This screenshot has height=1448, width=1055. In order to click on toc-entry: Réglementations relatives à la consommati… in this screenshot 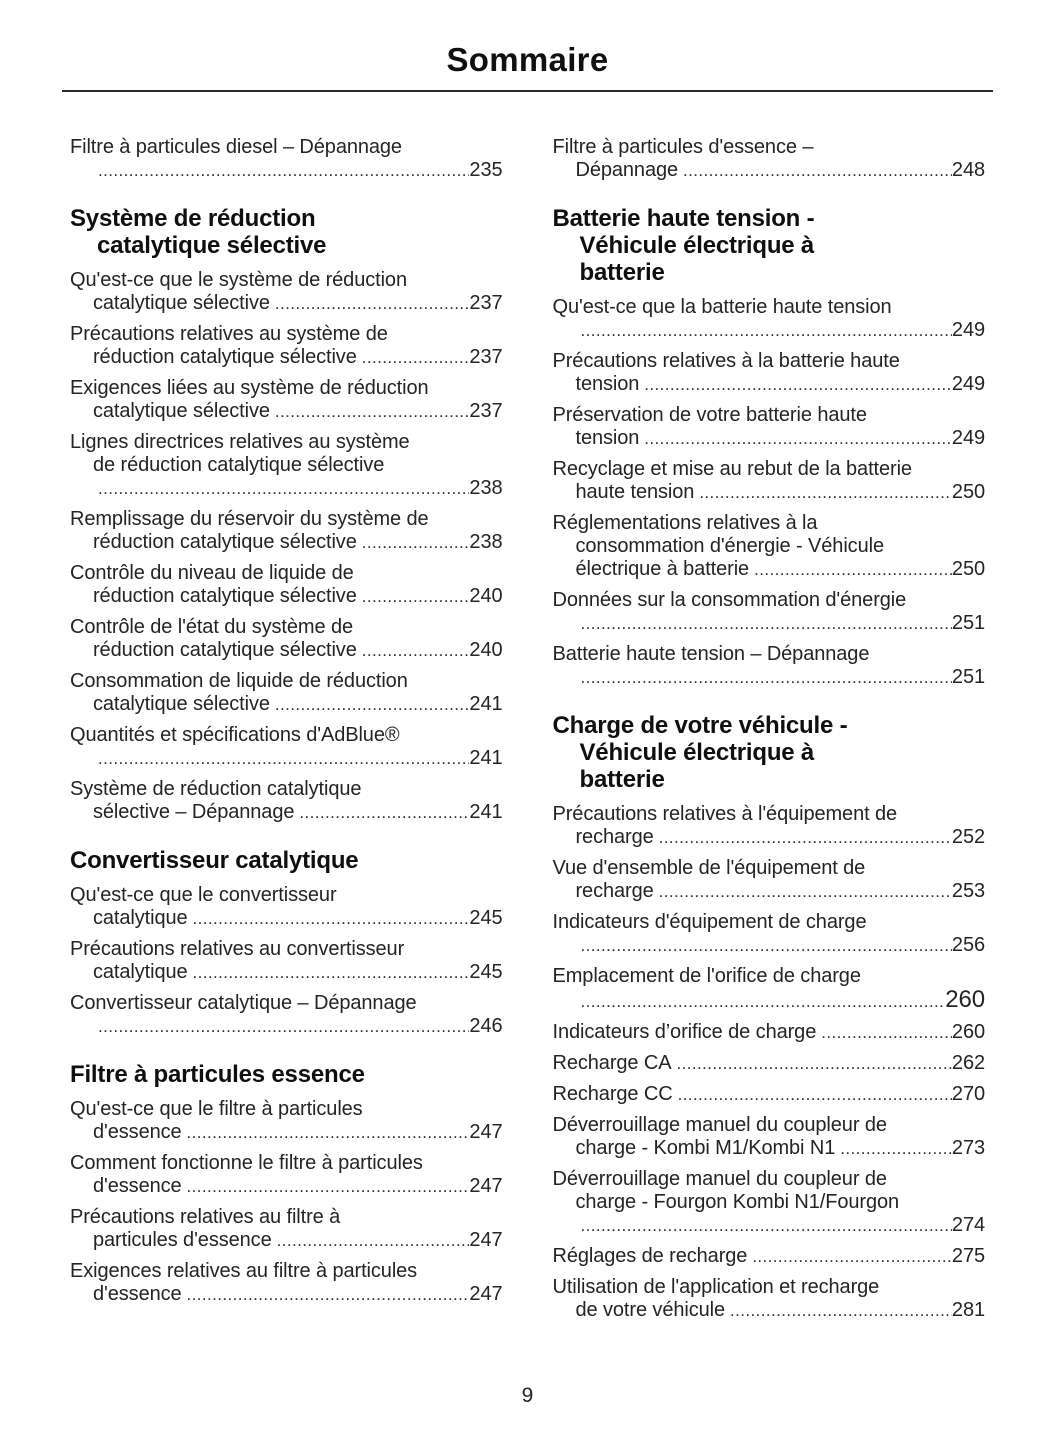, I will do `click(769, 546)`.